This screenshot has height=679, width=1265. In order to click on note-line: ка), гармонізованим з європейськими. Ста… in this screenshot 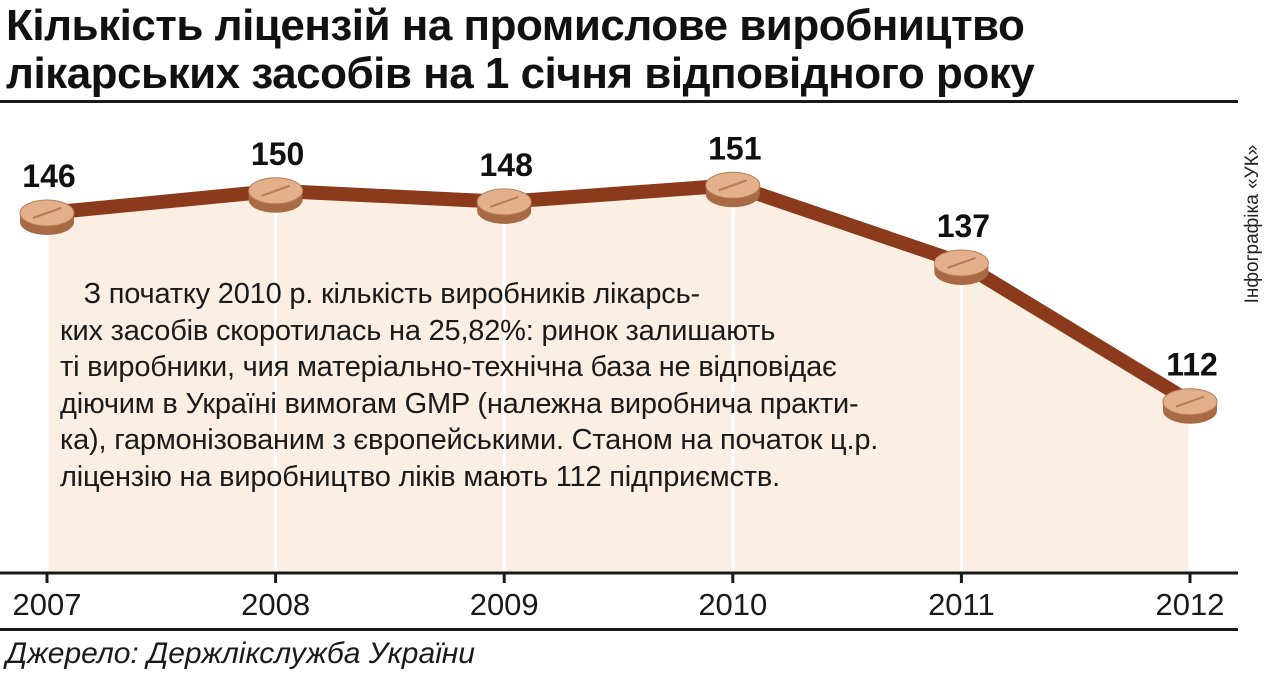, I will do `click(469, 440)`.